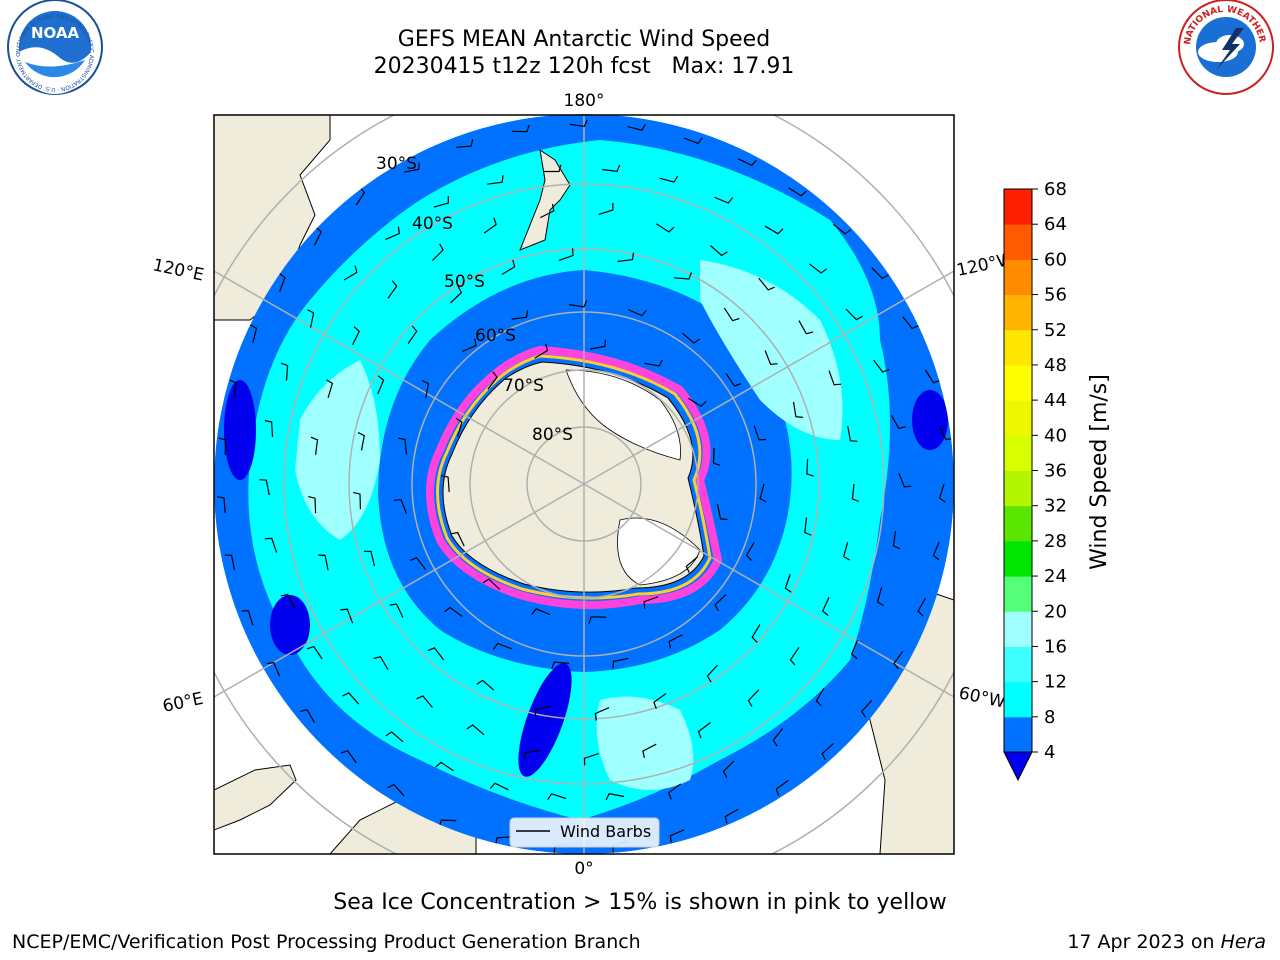  I want to click on lat-label-40s: 40°S, so click(432, 224).